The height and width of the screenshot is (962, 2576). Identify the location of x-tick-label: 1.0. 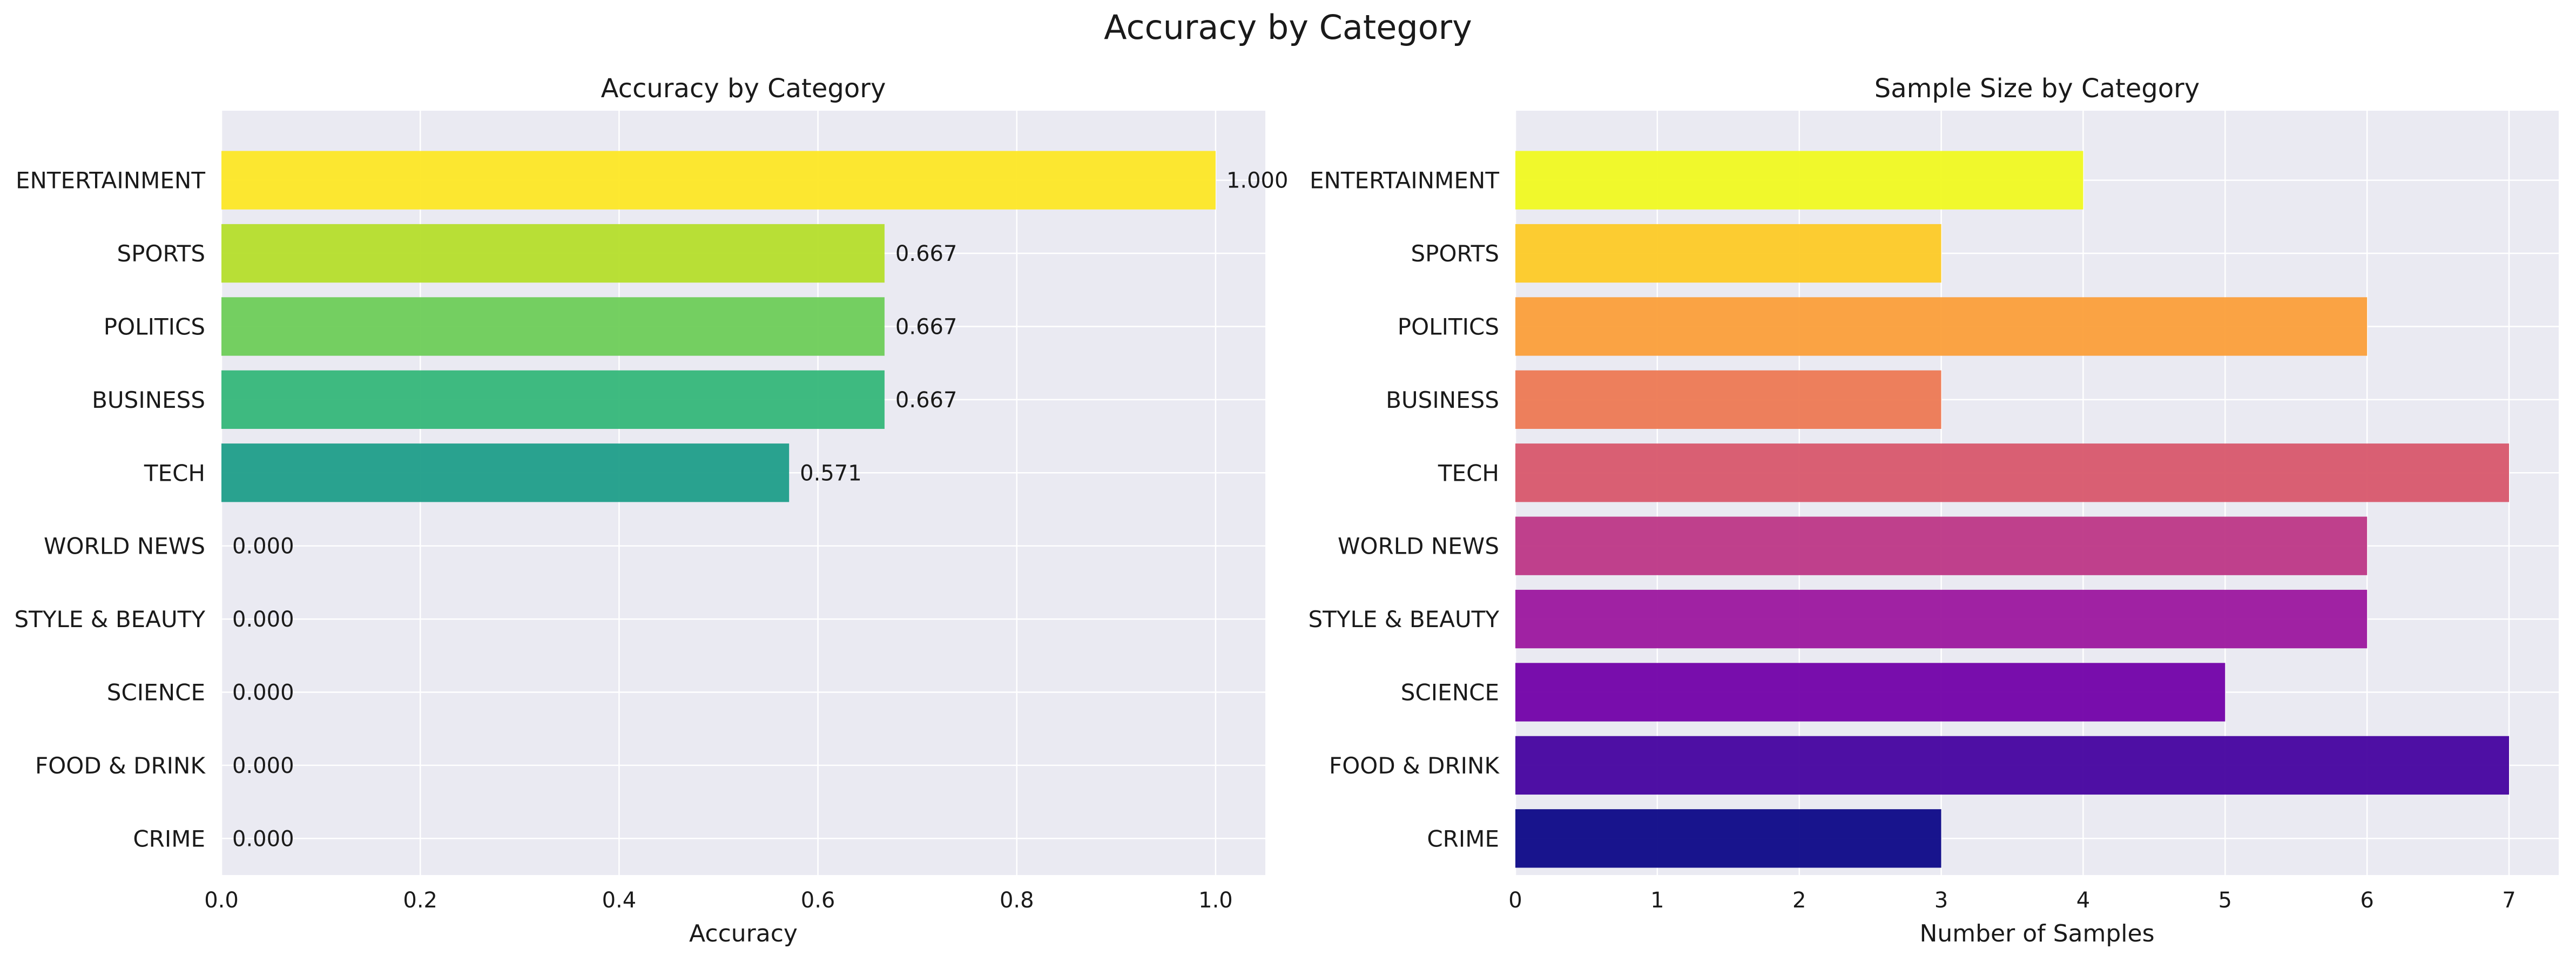
(1215, 900).